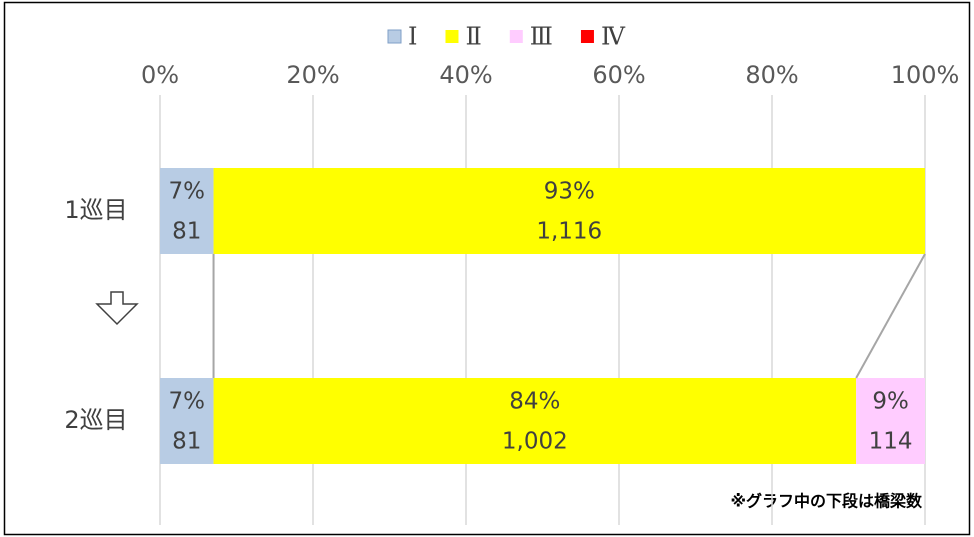 The image size is (974, 537). I want to click on legend-label: Ⅰ, so click(412, 37).